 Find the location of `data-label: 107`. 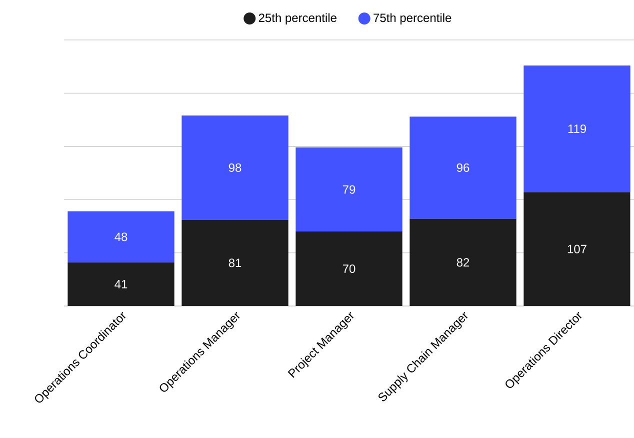

data-label: 107 is located at coordinates (577, 249).